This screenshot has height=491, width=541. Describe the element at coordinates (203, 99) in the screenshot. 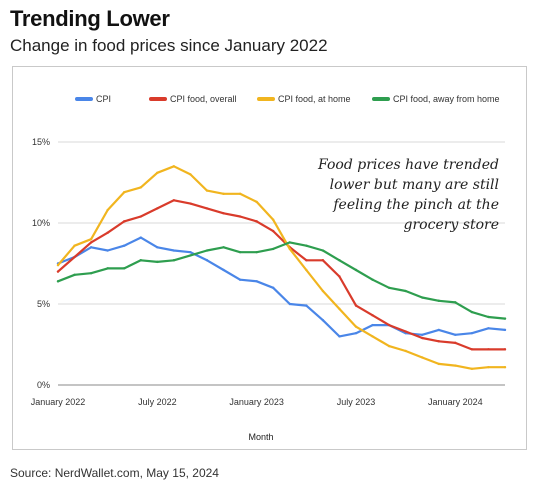

I see `legend-label: CPI food, overall` at that location.